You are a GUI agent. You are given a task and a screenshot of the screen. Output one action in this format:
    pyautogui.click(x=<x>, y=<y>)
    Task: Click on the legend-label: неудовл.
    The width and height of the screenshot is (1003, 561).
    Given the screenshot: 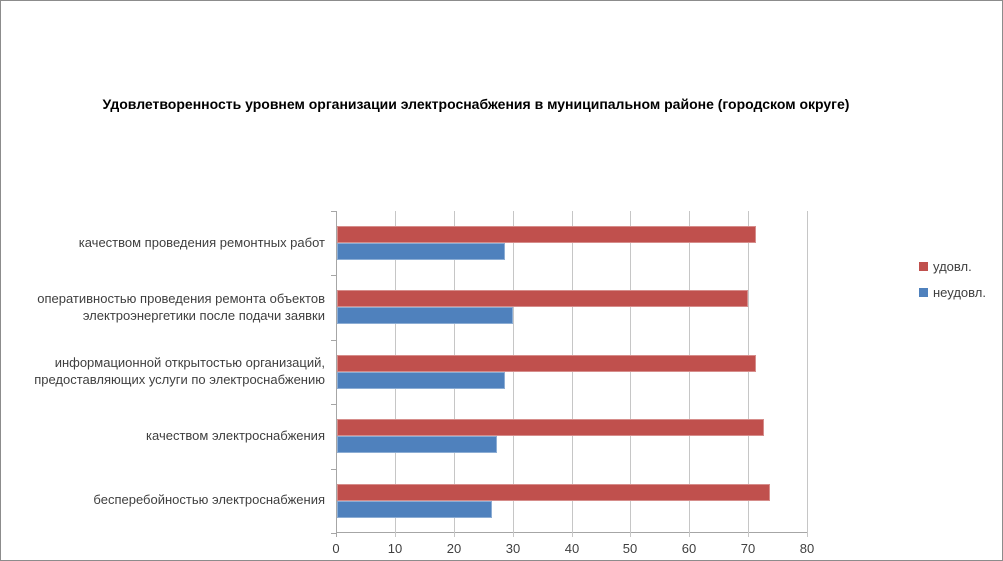 What is the action you would take?
    pyautogui.click(x=959, y=292)
    